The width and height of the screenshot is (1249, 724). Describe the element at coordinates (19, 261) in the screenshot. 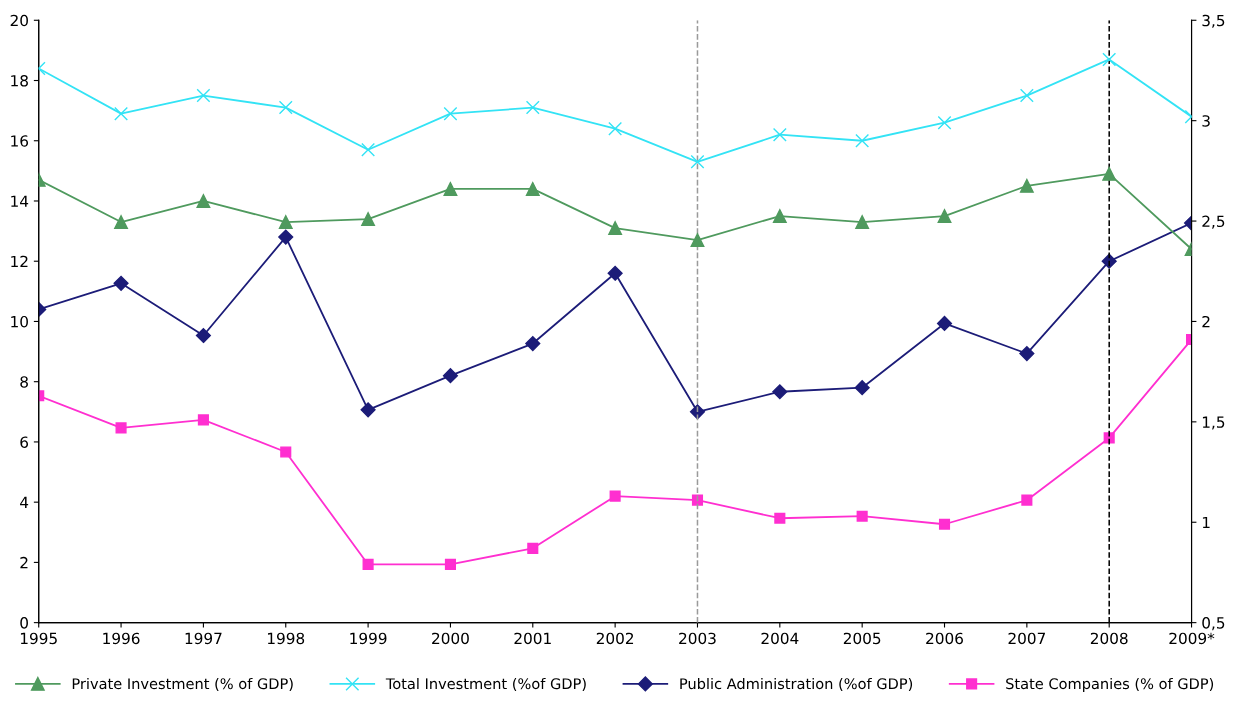

I see `y-tick-label: 12` at that location.